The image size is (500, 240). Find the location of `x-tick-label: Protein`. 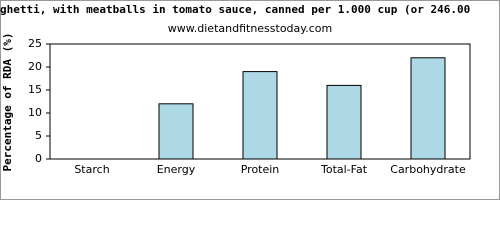

x-tick-label: Protein is located at coordinates (260, 169).